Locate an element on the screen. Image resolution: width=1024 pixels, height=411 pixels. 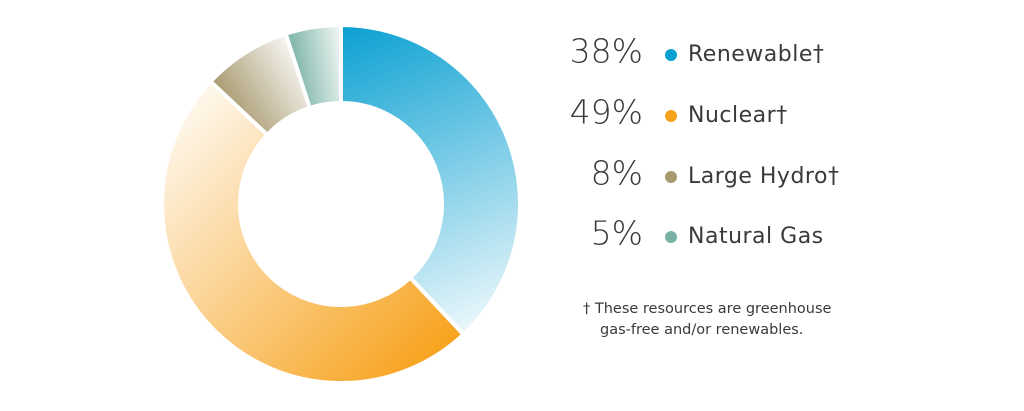
legend-label: Renewable† is located at coordinates (756, 54).